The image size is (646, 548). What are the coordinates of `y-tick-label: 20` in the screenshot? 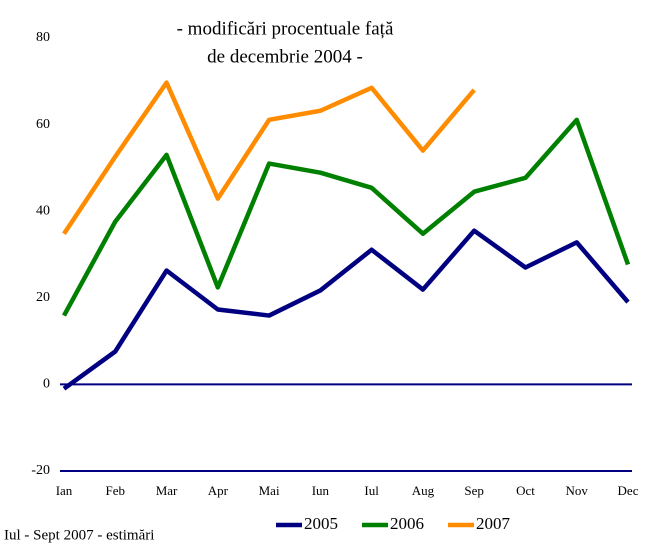 It's located at (43, 297).